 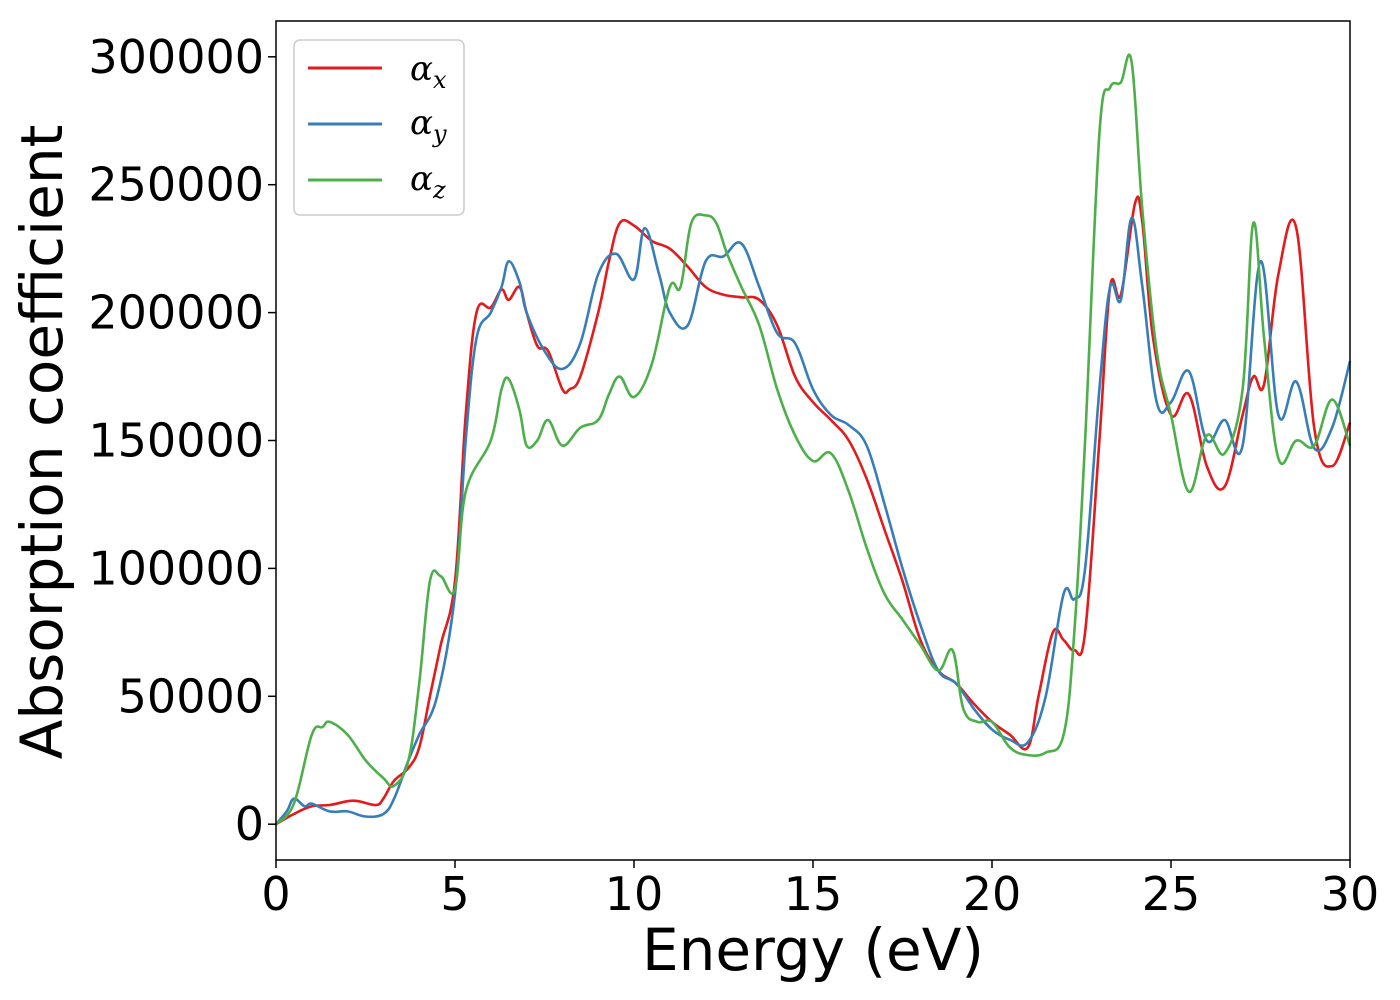 What do you see at coordinates (1350, 894) in the screenshot?
I see `x-tick-label: 30` at bounding box center [1350, 894].